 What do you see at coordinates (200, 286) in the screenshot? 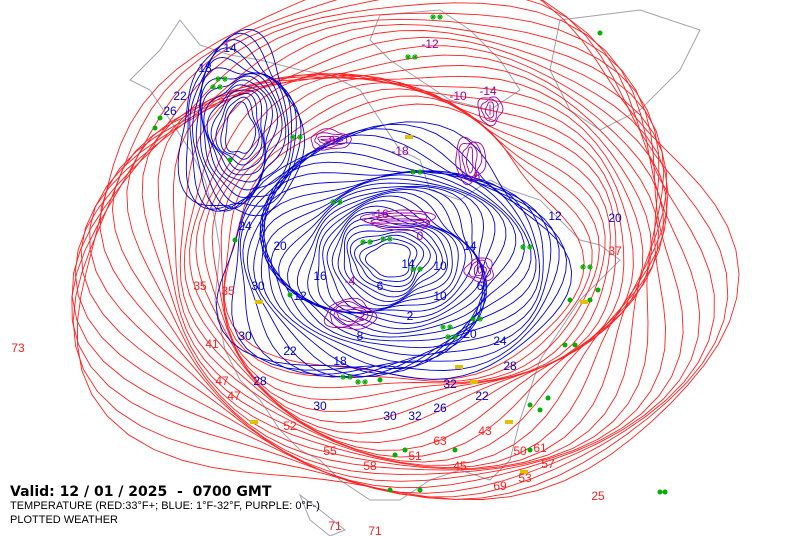
I see `isotherm-label: 35` at bounding box center [200, 286].